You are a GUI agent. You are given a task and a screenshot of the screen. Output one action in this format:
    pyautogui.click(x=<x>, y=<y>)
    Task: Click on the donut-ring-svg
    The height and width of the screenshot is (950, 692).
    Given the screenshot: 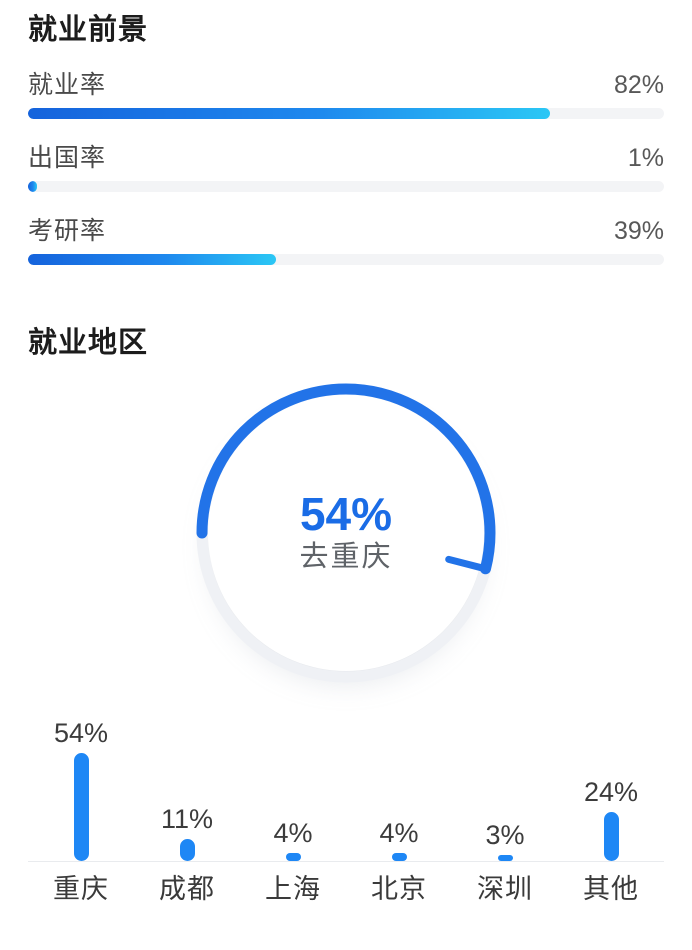 What is the action you would take?
    pyautogui.click(x=346, y=533)
    